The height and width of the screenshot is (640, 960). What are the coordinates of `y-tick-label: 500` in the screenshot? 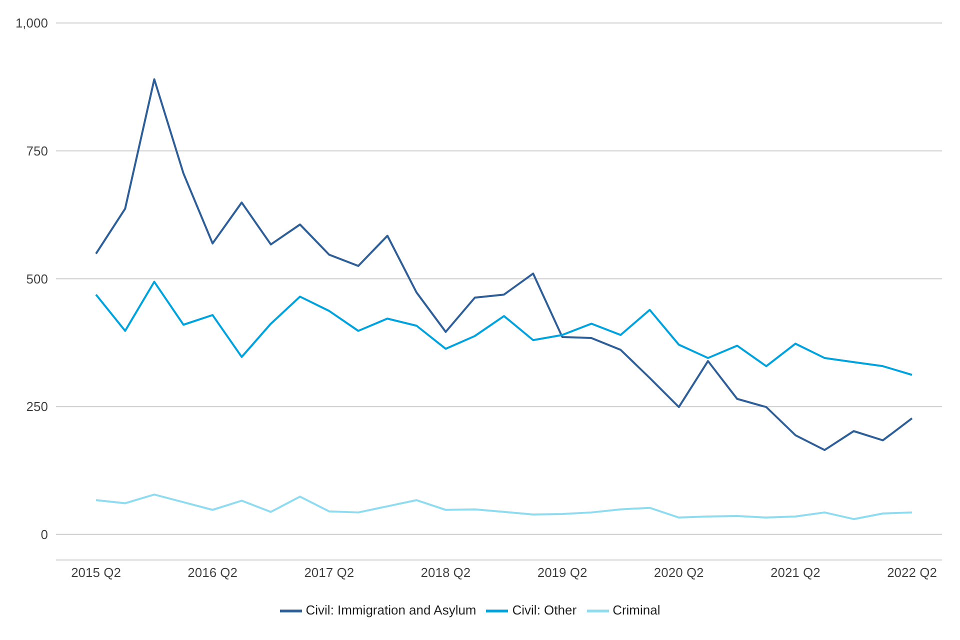 It's located at (37, 278).